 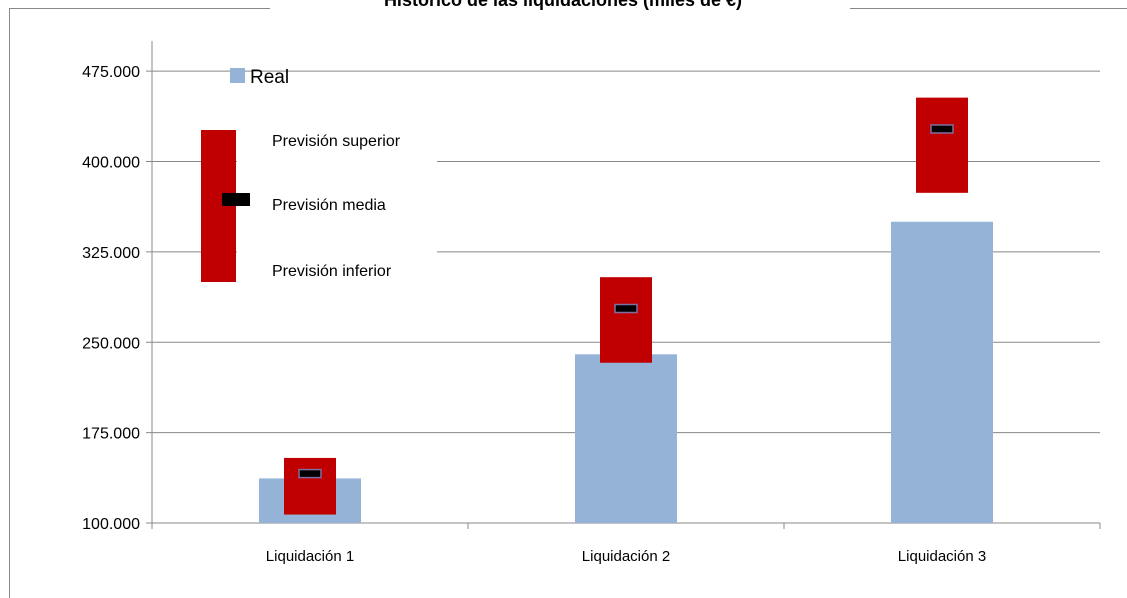 I want to click on x-tick-label: Liquidación 3, so click(x=942, y=556).